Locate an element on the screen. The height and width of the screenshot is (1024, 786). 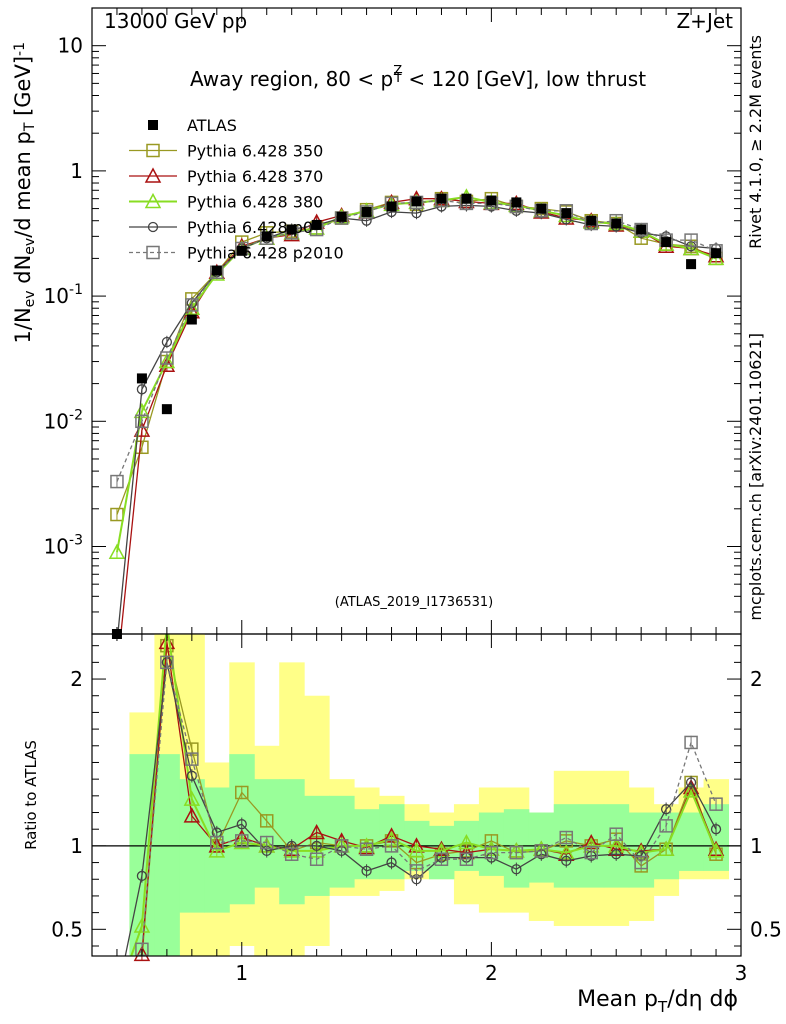
ratio-y-tick-label-right: 2 is located at coordinates (756, 679).